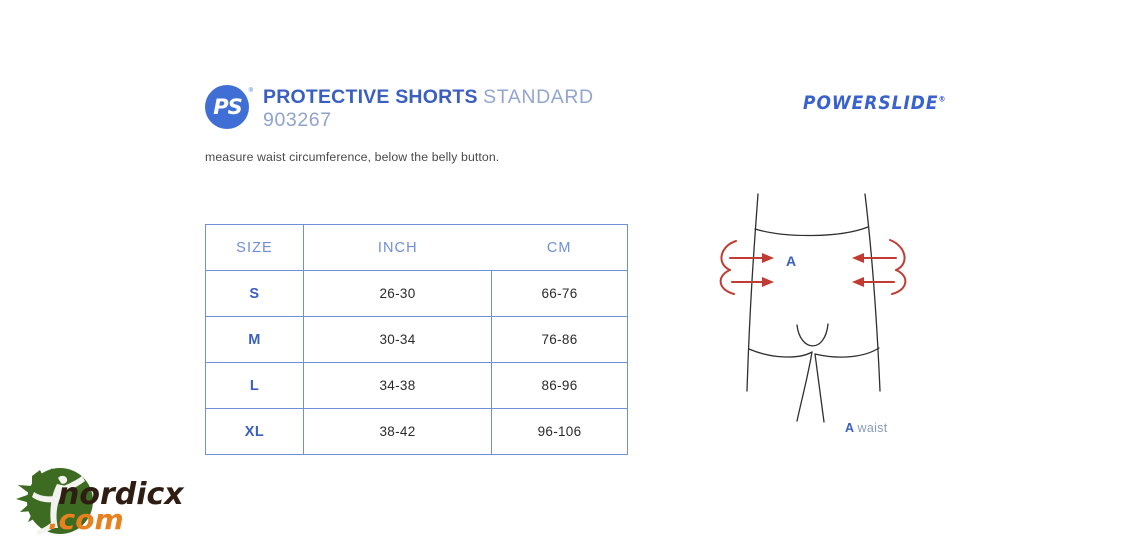  Describe the element at coordinates (86, 519) in the screenshot. I see `nordicx-tld: .com` at that location.